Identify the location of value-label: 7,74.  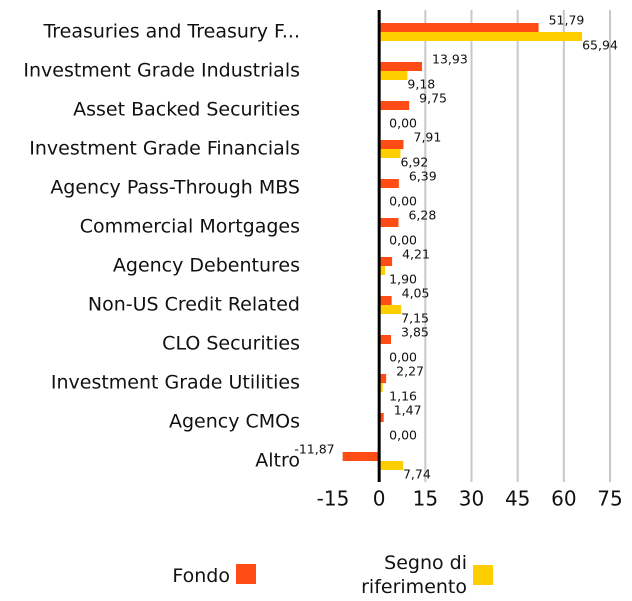
(417, 474).